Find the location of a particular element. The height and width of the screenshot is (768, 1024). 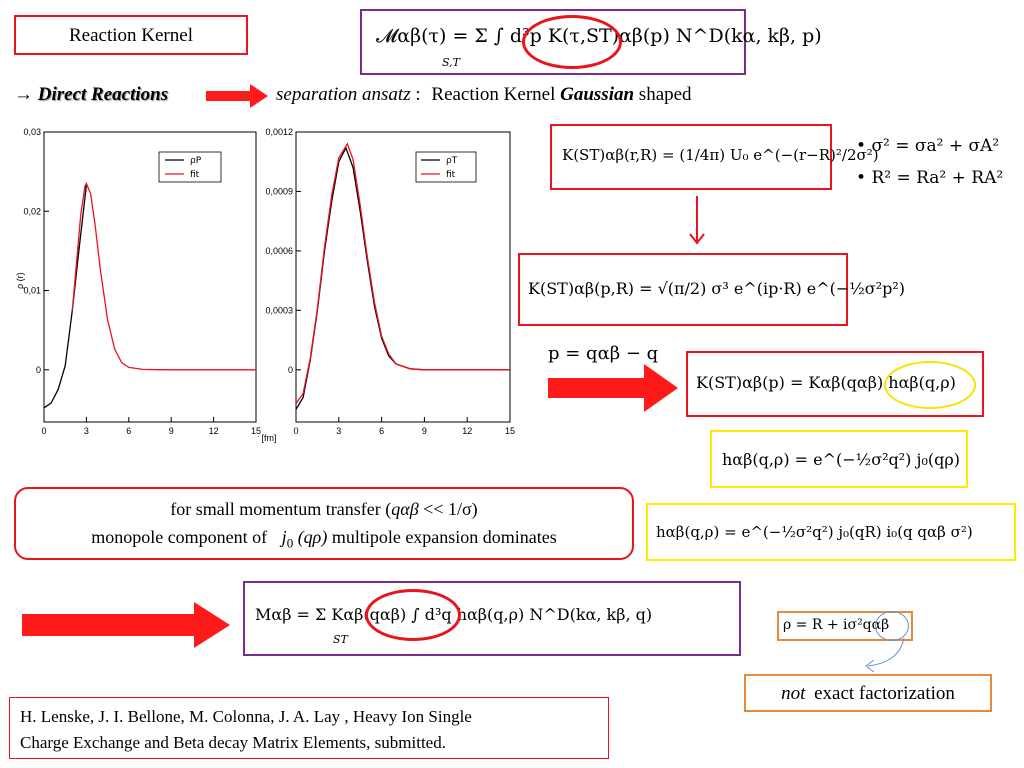

chart2-legend-rhoT: ρT is located at coordinates (452, 161).